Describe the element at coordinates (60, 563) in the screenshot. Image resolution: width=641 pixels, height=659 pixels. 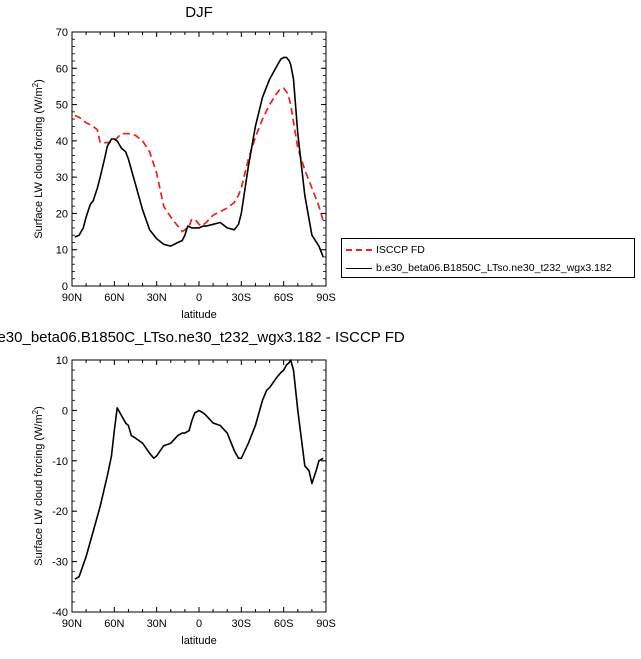
I see `y-tick-label: -30` at that location.